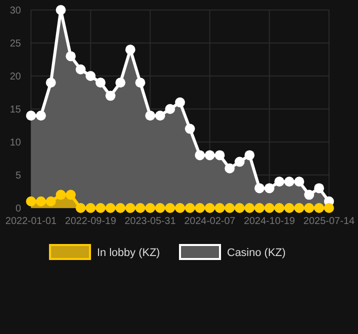 The height and width of the screenshot is (334, 358). Describe the element at coordinates (210, 221) in the screenshot. I see `x-tick-label: 2024-02-07` at that location.